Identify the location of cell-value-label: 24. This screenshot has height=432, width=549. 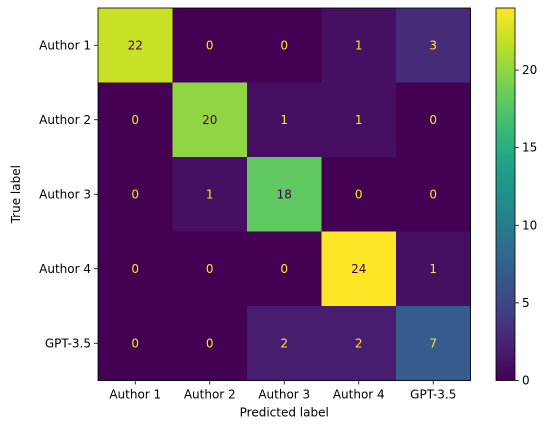
(358, 269).